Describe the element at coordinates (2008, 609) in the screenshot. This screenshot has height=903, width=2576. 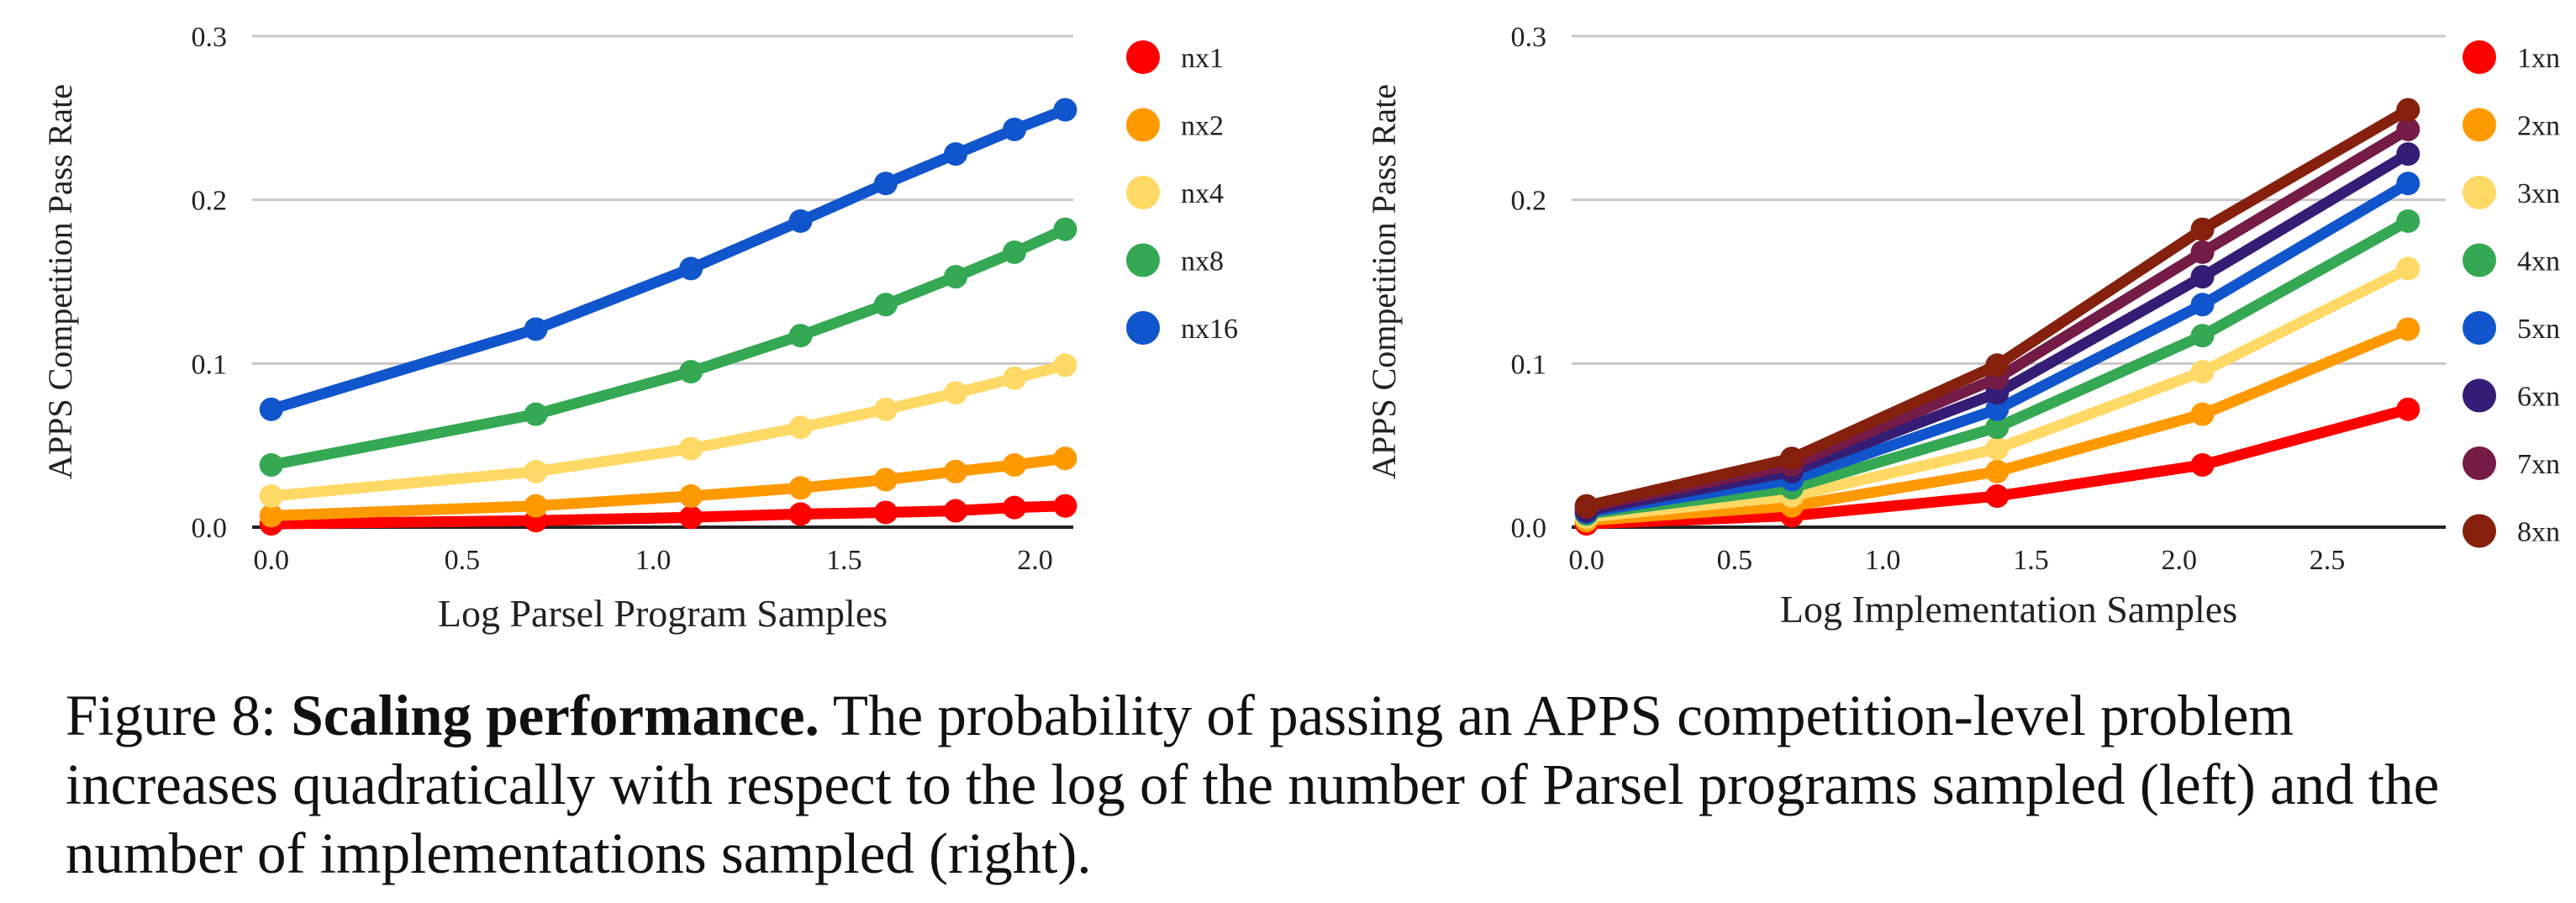
I see `x-axis-label: Log Implementation Samples` at that location.